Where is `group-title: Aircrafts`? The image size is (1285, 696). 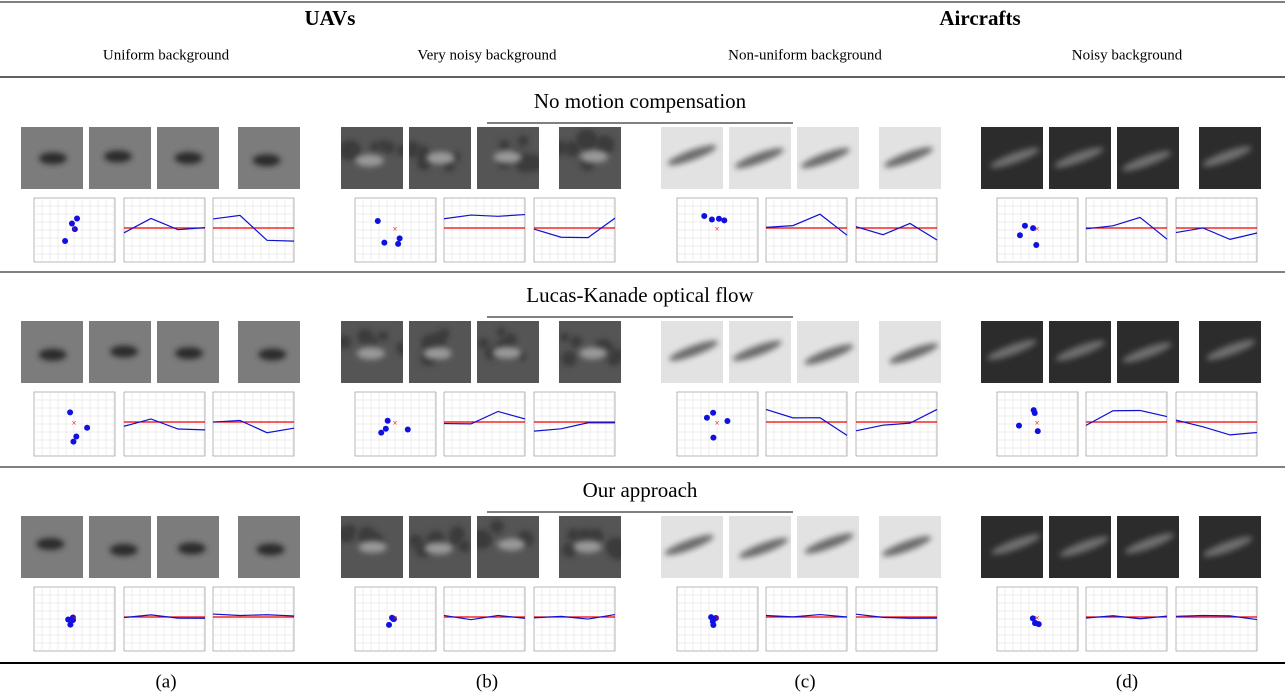 group-title: Aircrafts is located at coordinates (979, 18).